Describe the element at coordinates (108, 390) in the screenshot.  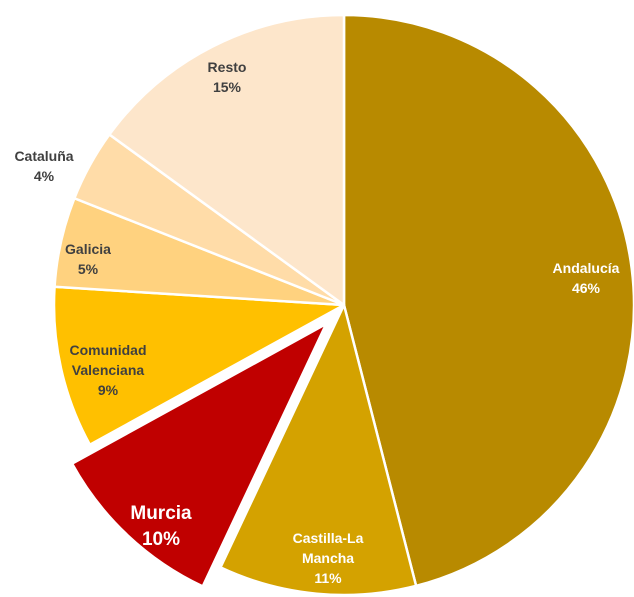
I see `slice-value: 9%` at that location.